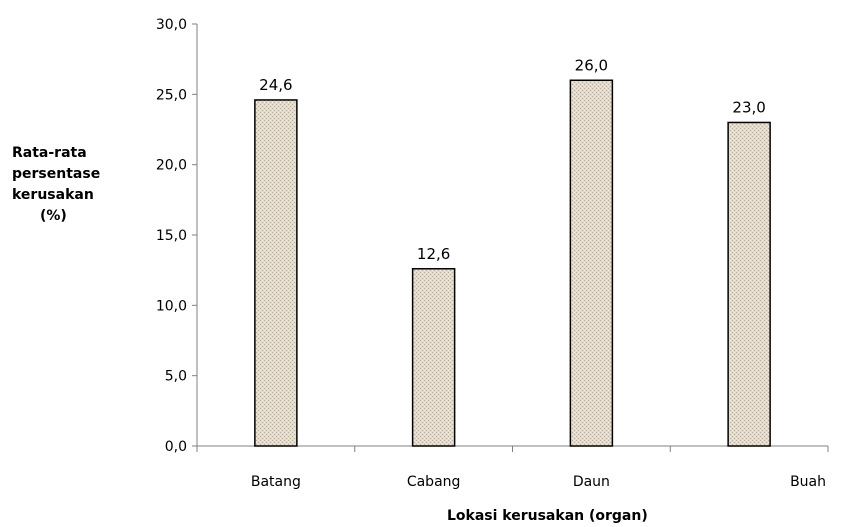  Describe the element at coordinates (176, 447) in the screenshot. I see `y-tick-label: 0,0` at that location.